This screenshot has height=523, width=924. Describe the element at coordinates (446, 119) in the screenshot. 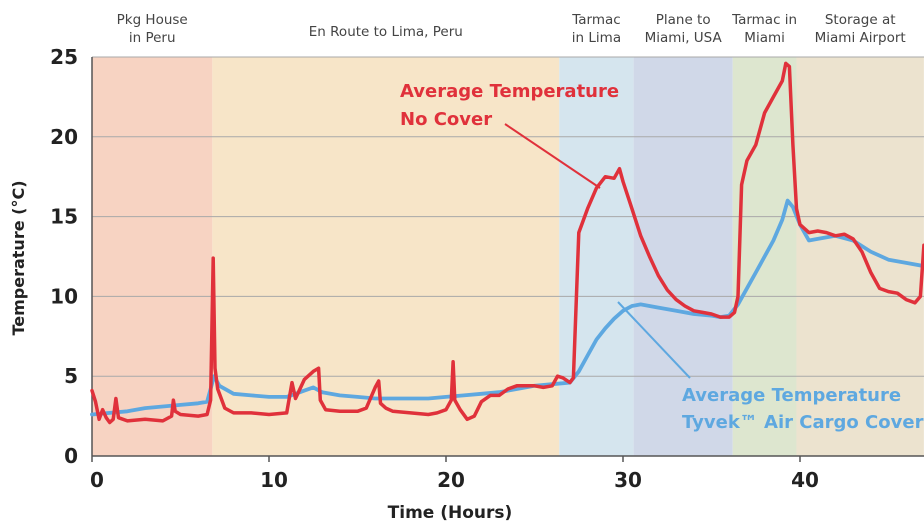

I see `series-label-0-1: No Cover` at that location.